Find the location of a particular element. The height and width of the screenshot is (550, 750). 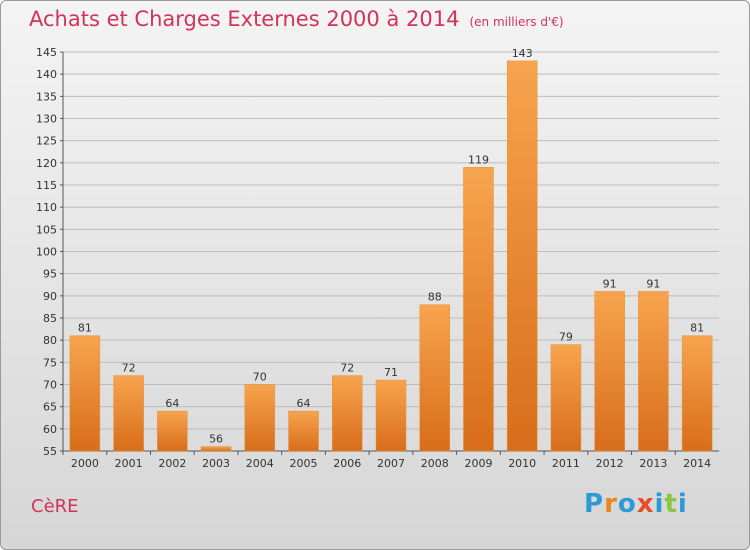

x-tick-label: 2004 is located at coordinates (260, 463).